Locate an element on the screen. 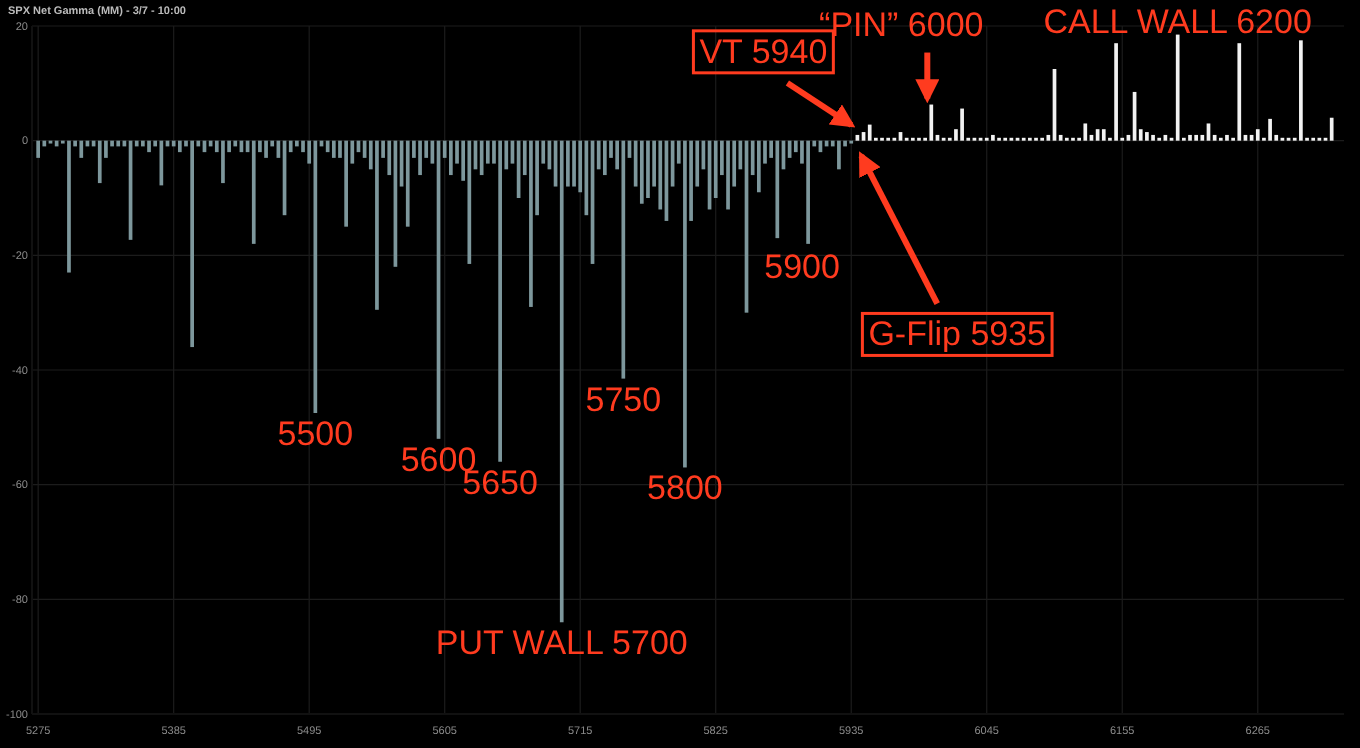 This screenshot has height=748, width=1360. annotation: 5800 is located at coordinates (685, 488).